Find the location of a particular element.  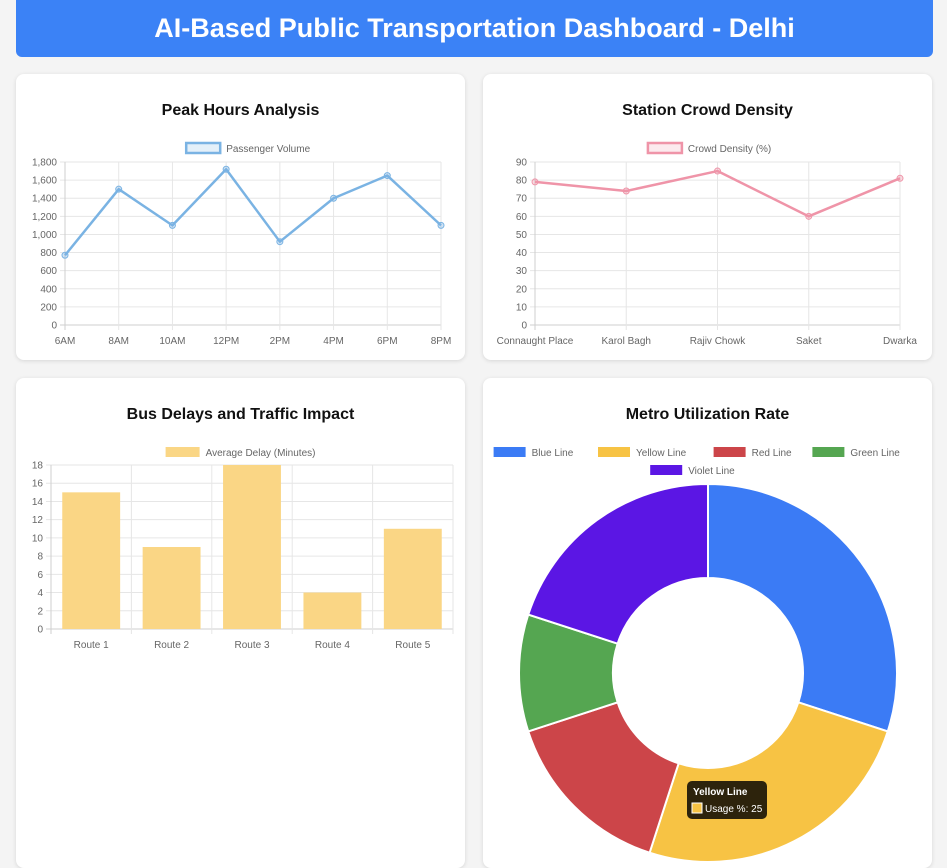

bus-delays-title: Bus Delays and Traffic Impact is located at coordinates (240, 414).